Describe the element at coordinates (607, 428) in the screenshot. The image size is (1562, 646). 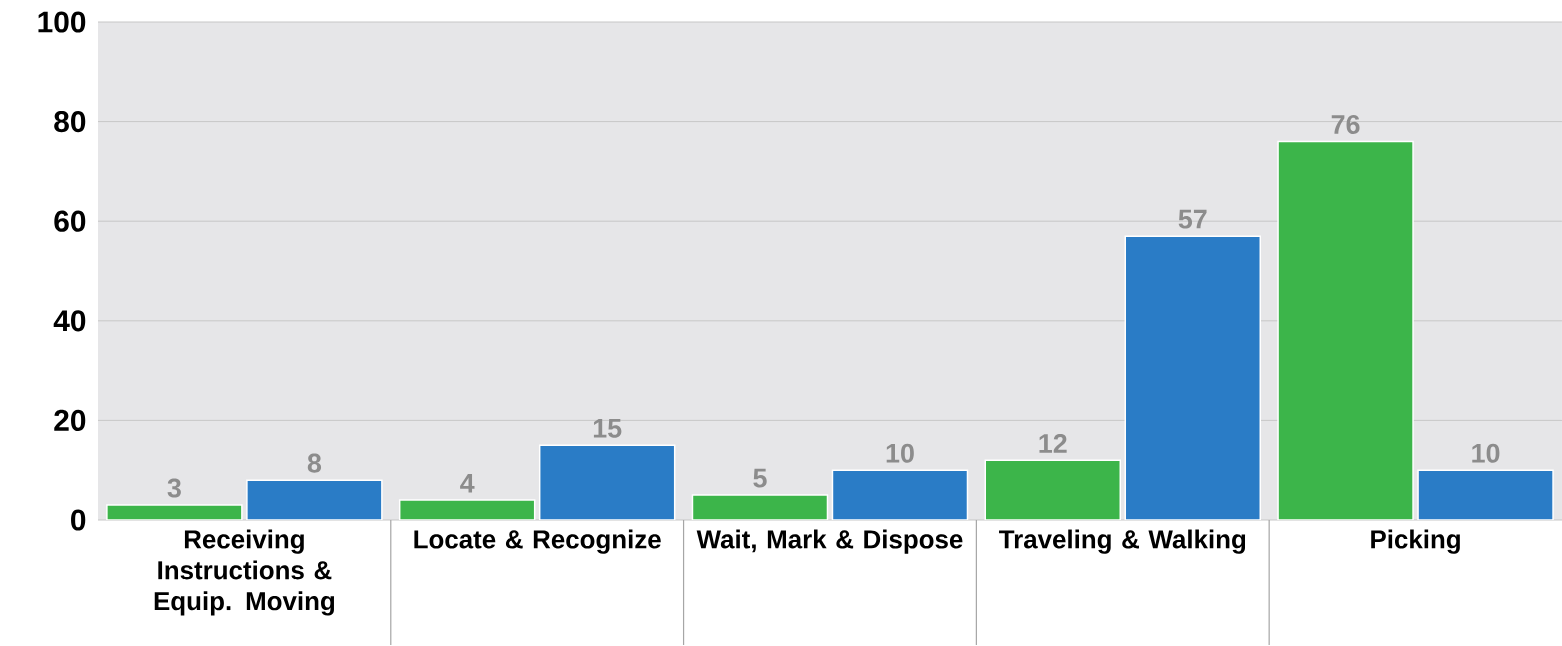
I see `data-label: 15` at that location.